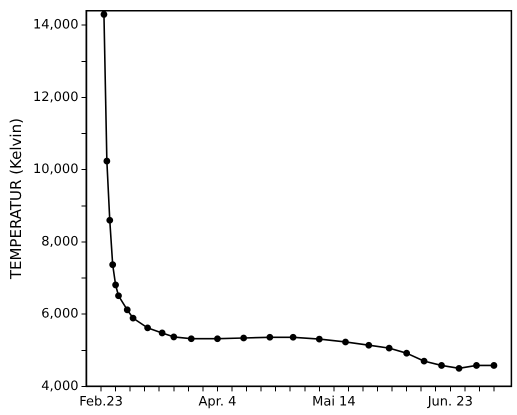  Describe the element at coordinates (334, 402) in the screenshot. I see `x-tick-label: Mai 14` at that location.